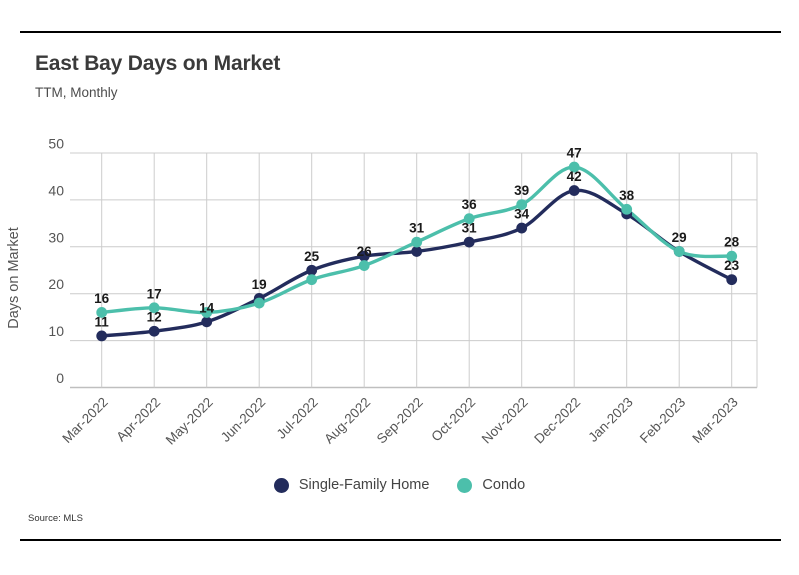 This screenshot has height=575, width=799. Describe the element at coordinates (243, 420) in the screenshot. I see `x-tick-label: Jun-2022` at that location.